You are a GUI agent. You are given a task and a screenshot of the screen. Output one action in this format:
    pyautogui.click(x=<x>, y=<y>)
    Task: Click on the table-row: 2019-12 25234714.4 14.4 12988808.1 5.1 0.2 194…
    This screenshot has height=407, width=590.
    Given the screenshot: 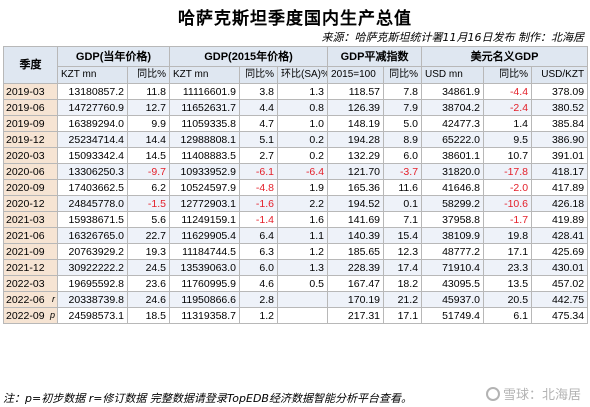 What is the action you would take?
    pyautogui.click(x=296, y=139)
    